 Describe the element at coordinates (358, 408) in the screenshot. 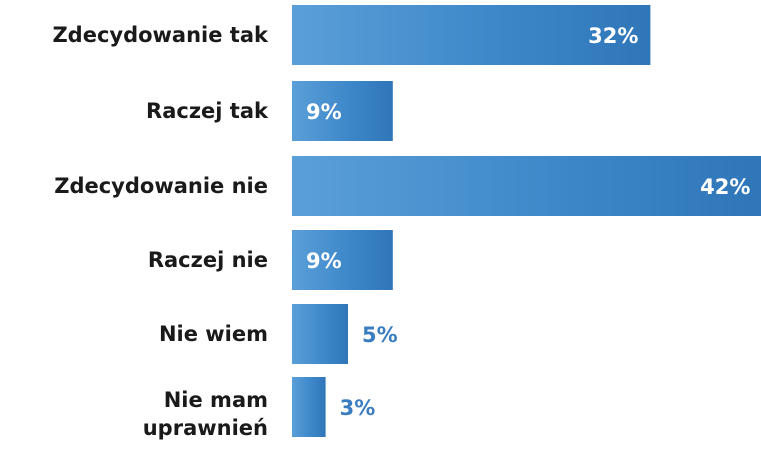

I see `value-label-5: 3%` at that location.